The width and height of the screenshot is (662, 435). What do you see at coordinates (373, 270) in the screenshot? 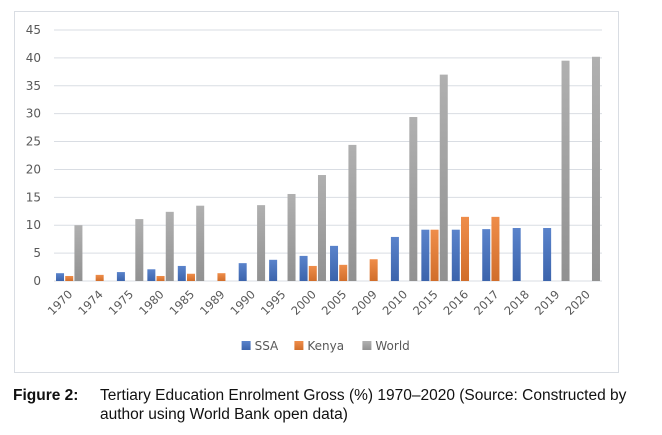
I see `bar-kenya-2009` at bounding box center [373, 270].